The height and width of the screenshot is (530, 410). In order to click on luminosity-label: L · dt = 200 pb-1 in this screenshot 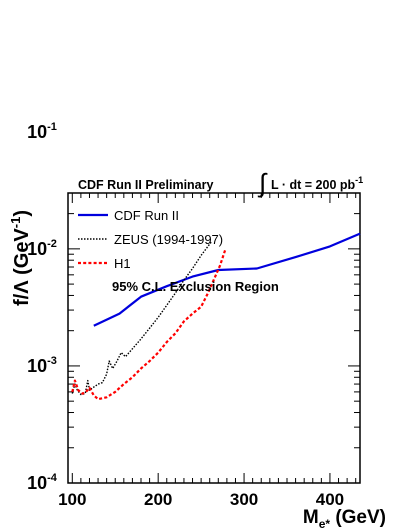, I will do `click(317, 183)`.